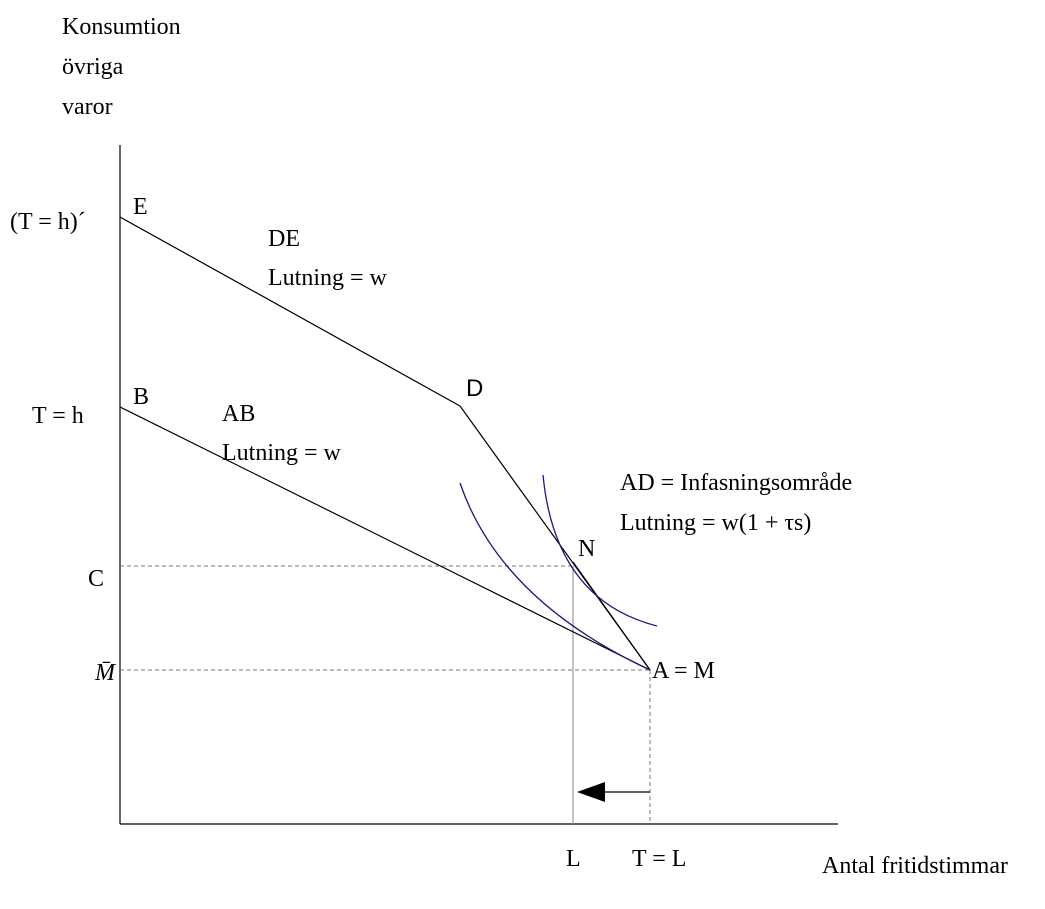 Image resolution: width=1045 pixels, height=909 pixels. Describe the element at coordinates (284, 239) in the screenshot. I see `annotation: DE` at that location.